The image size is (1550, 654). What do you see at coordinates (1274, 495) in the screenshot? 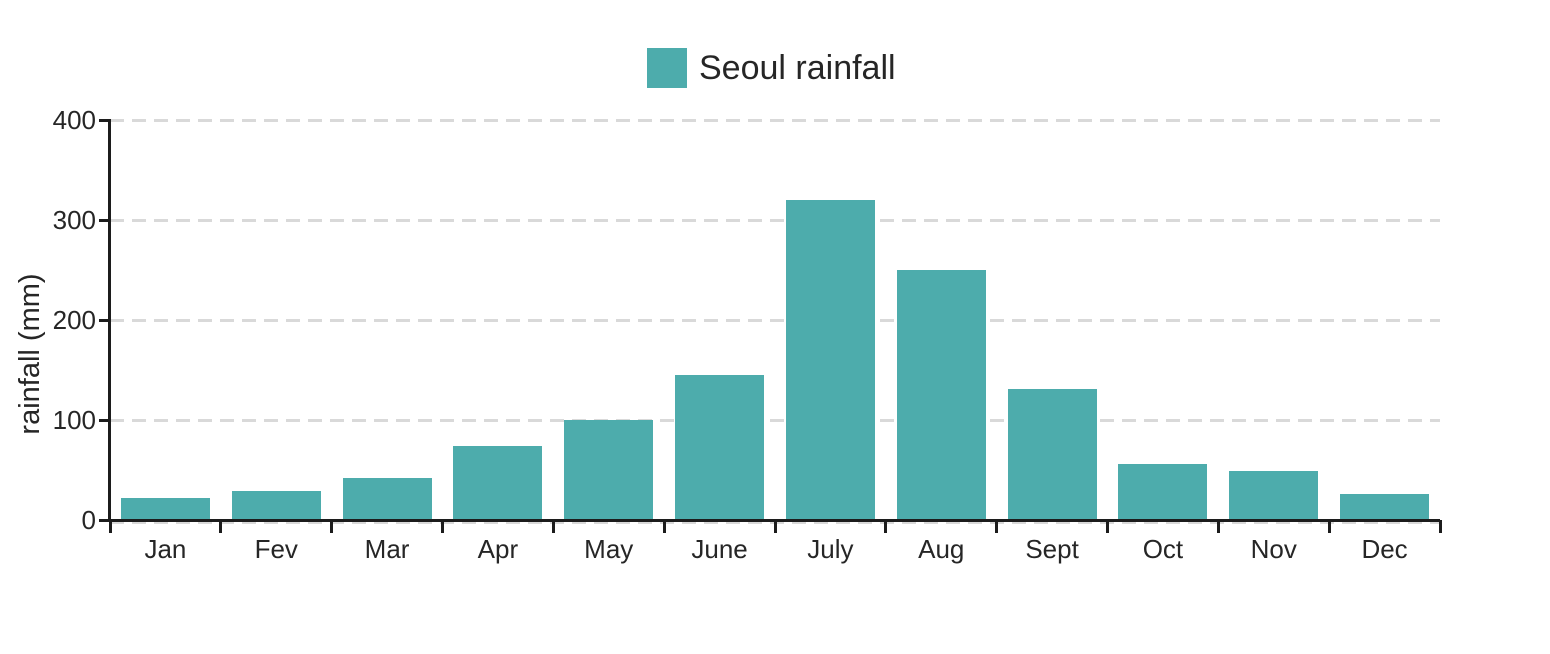
I see `bar-nov` at bounding box center [1274, 495].